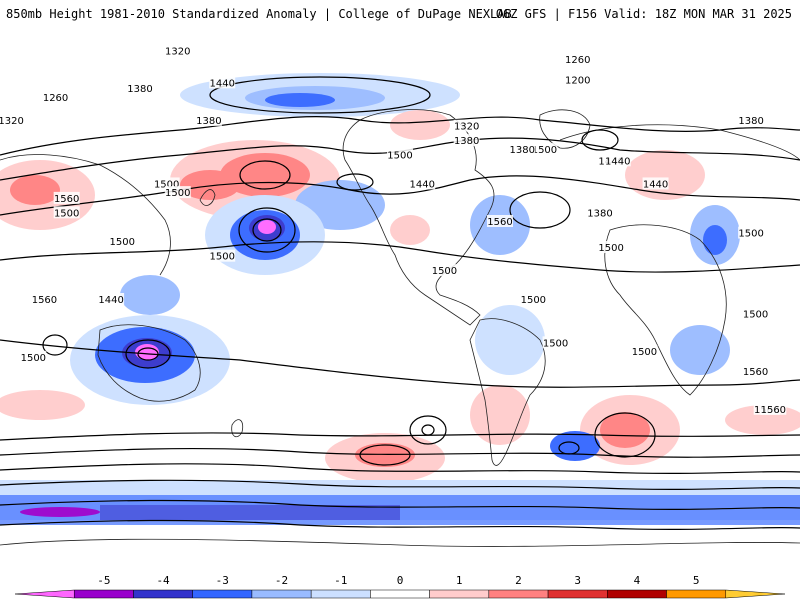  What do you see at coordinates (518, 580) in the screenshot?
I see `colorbar-tick-label: 2` at bounding box center [518, 580].